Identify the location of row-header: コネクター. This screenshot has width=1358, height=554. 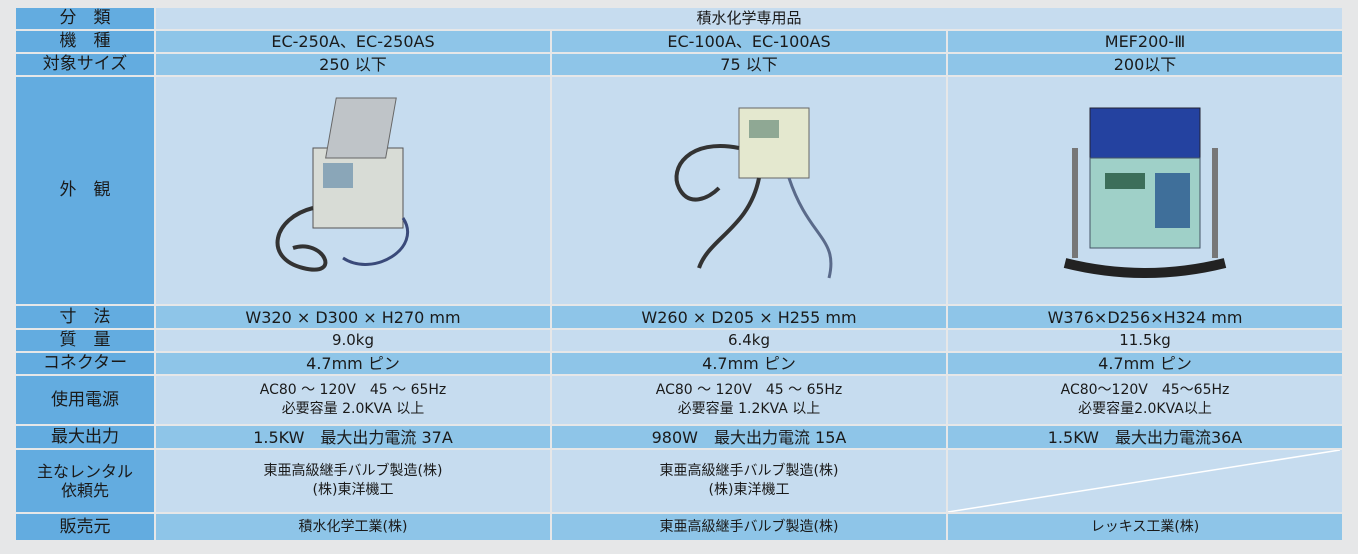
(85, 363).